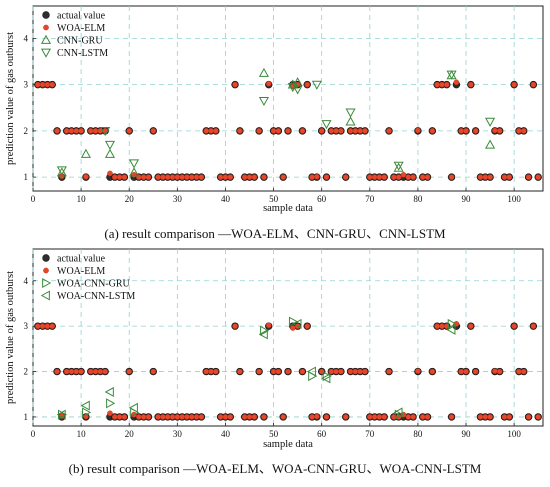 This screenshot has height=487, width=550. What do you see at coordinates (130, 199) in the screenshot?
I see `x-tick-label: 20` at bounding box center [130, 199].